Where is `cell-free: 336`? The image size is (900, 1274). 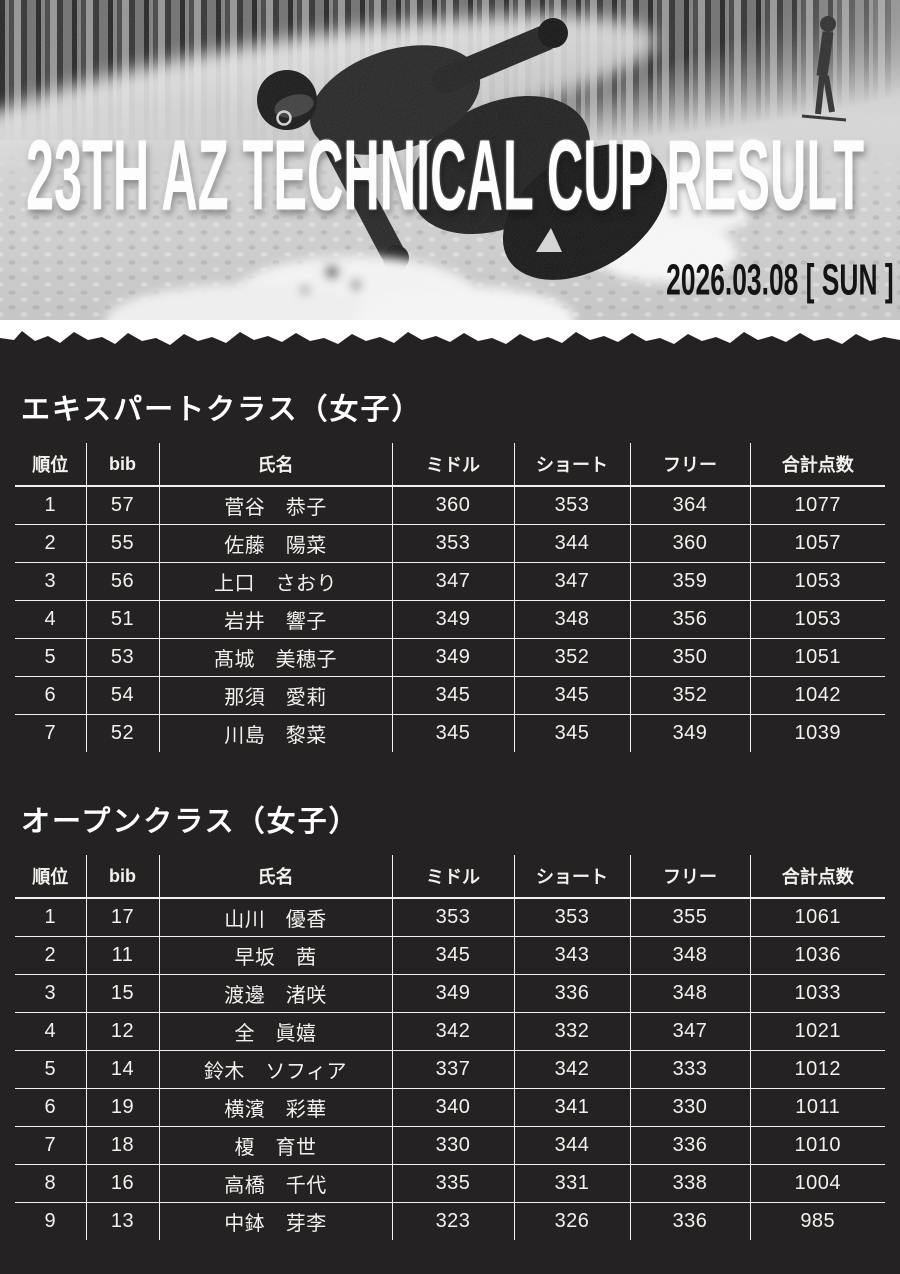
cell-free: 336 is located at coordinates (690, 1221).